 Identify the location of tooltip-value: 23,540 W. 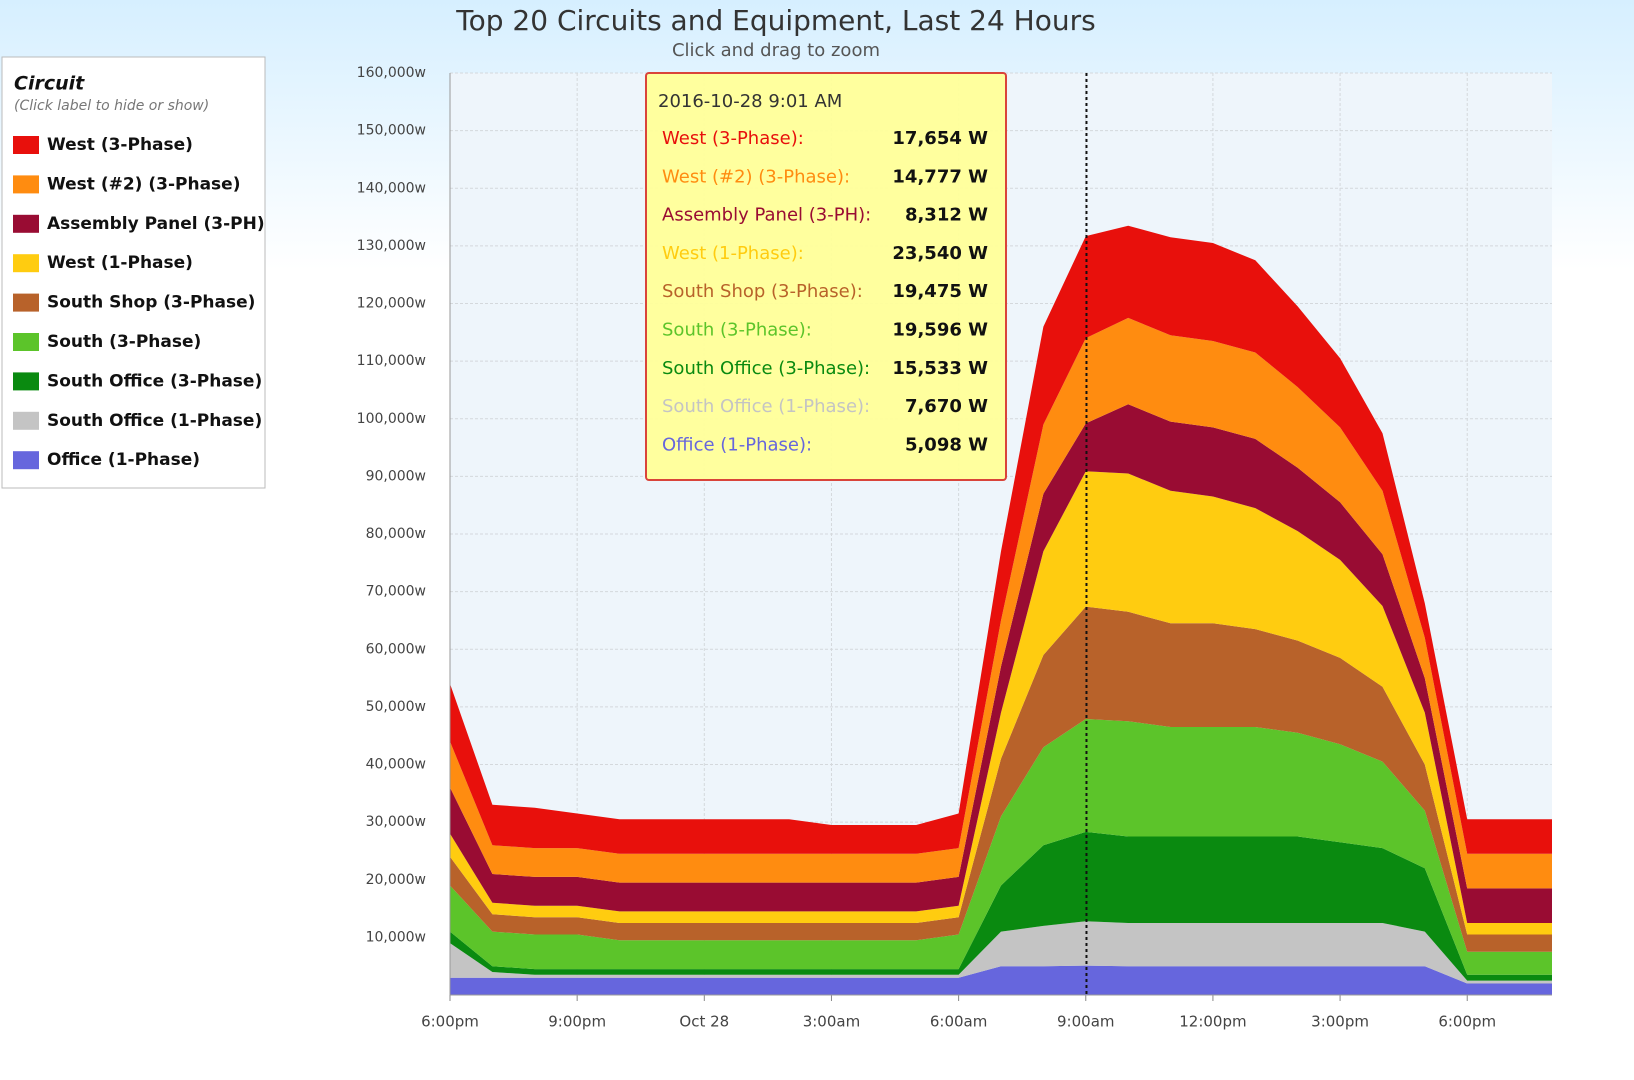
(940, 253).